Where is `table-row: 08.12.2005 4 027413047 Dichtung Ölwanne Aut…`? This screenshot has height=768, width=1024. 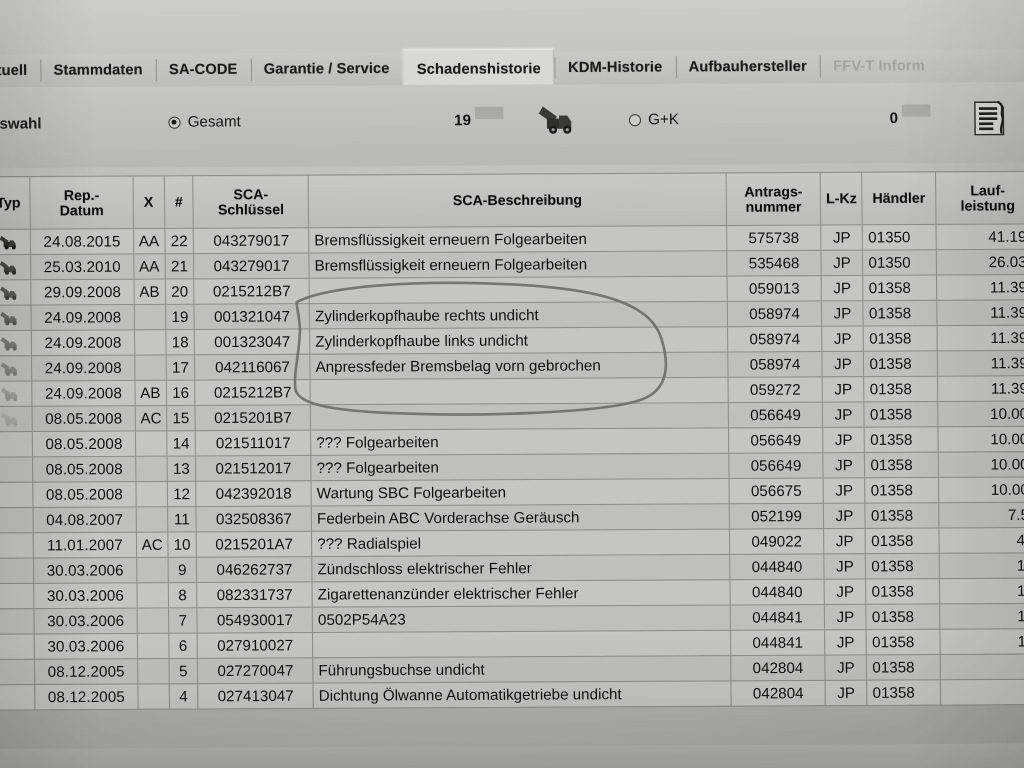 table-row: 08.12.2005 4 027413047 Dichtung Ölwanne Aut… is located at coordinates (512, 695).